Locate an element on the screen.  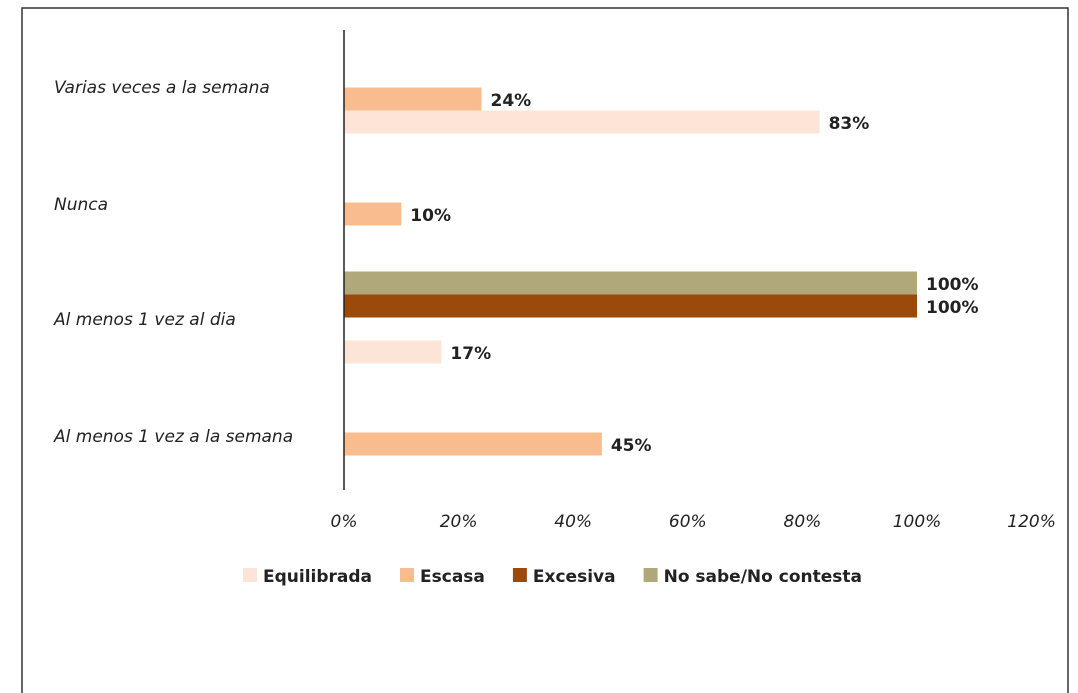
value-label: 45% is located at coordinates (631, 446).